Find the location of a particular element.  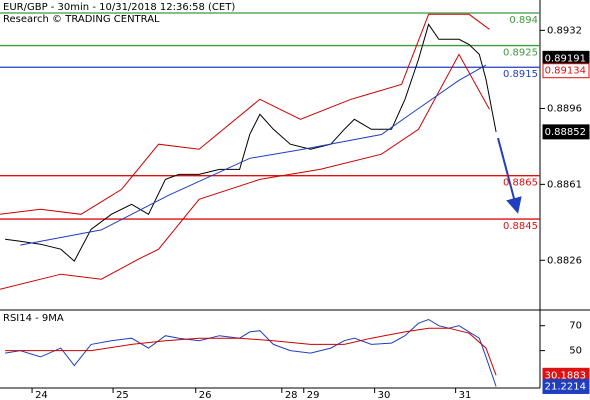

price-tag-label: 0.88852 is located at coordinates (565, 132).